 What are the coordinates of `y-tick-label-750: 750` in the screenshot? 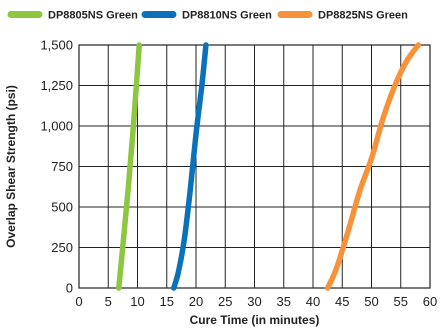 It's located at (62, 166).